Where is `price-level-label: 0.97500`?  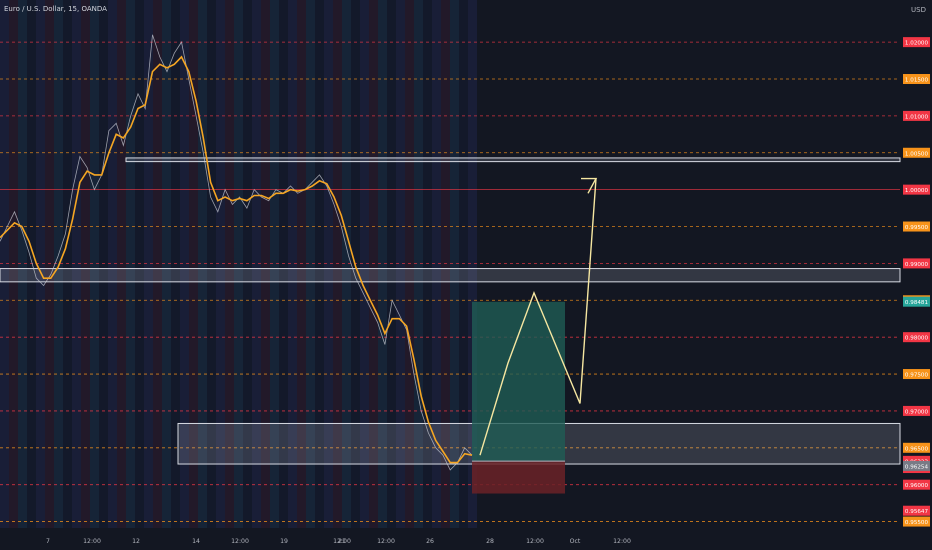
price-level-label: 0.97500 is located at coordinates (917, 376).